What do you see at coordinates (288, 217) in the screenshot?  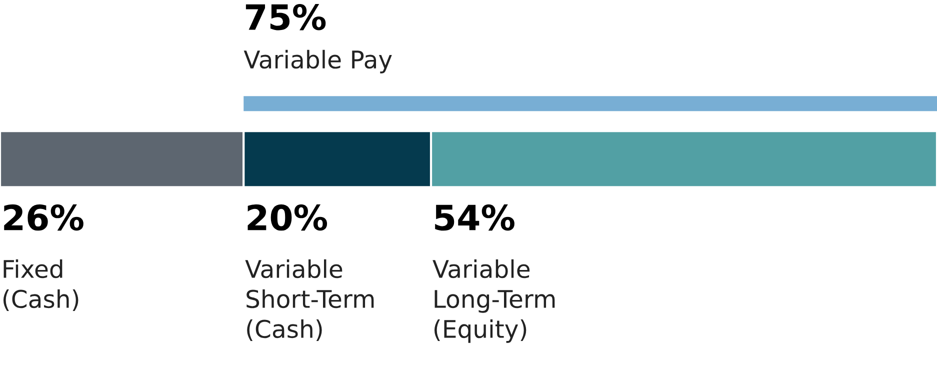 I see `data-label: 20%` at bounding box center [288, 217].